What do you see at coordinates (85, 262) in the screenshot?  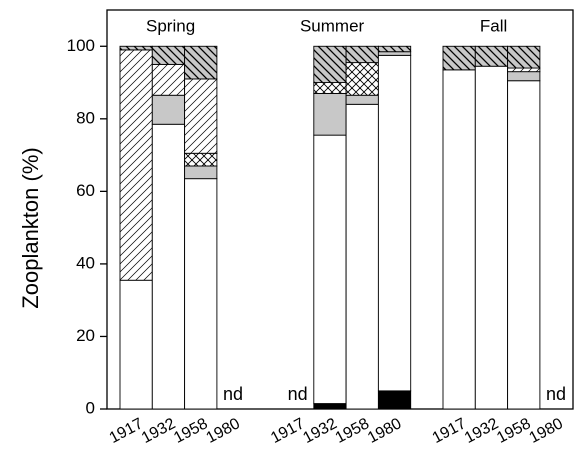 I see `y-tick-label: 40` at bounding box center [85, 262].